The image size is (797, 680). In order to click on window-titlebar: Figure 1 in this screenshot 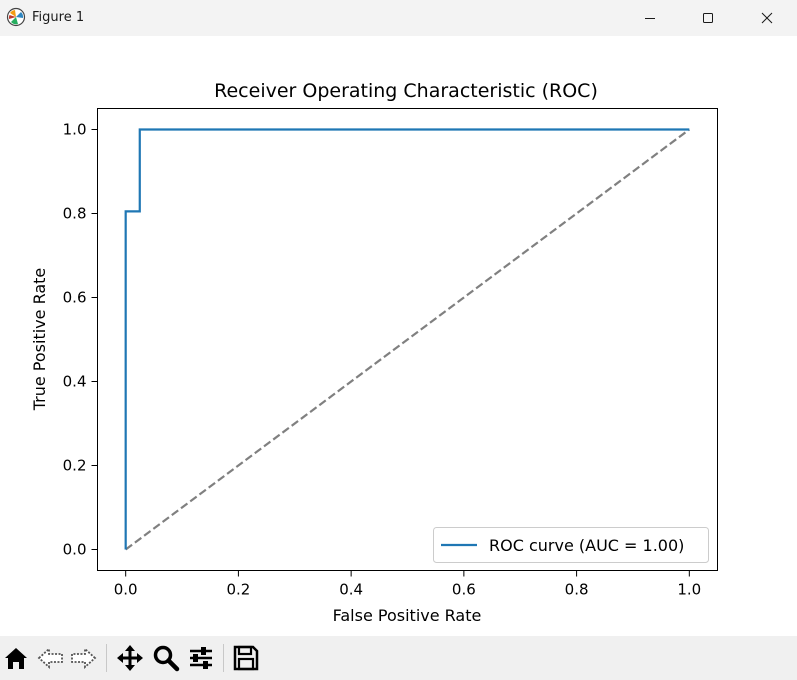, I will do `click(398, 18)`.